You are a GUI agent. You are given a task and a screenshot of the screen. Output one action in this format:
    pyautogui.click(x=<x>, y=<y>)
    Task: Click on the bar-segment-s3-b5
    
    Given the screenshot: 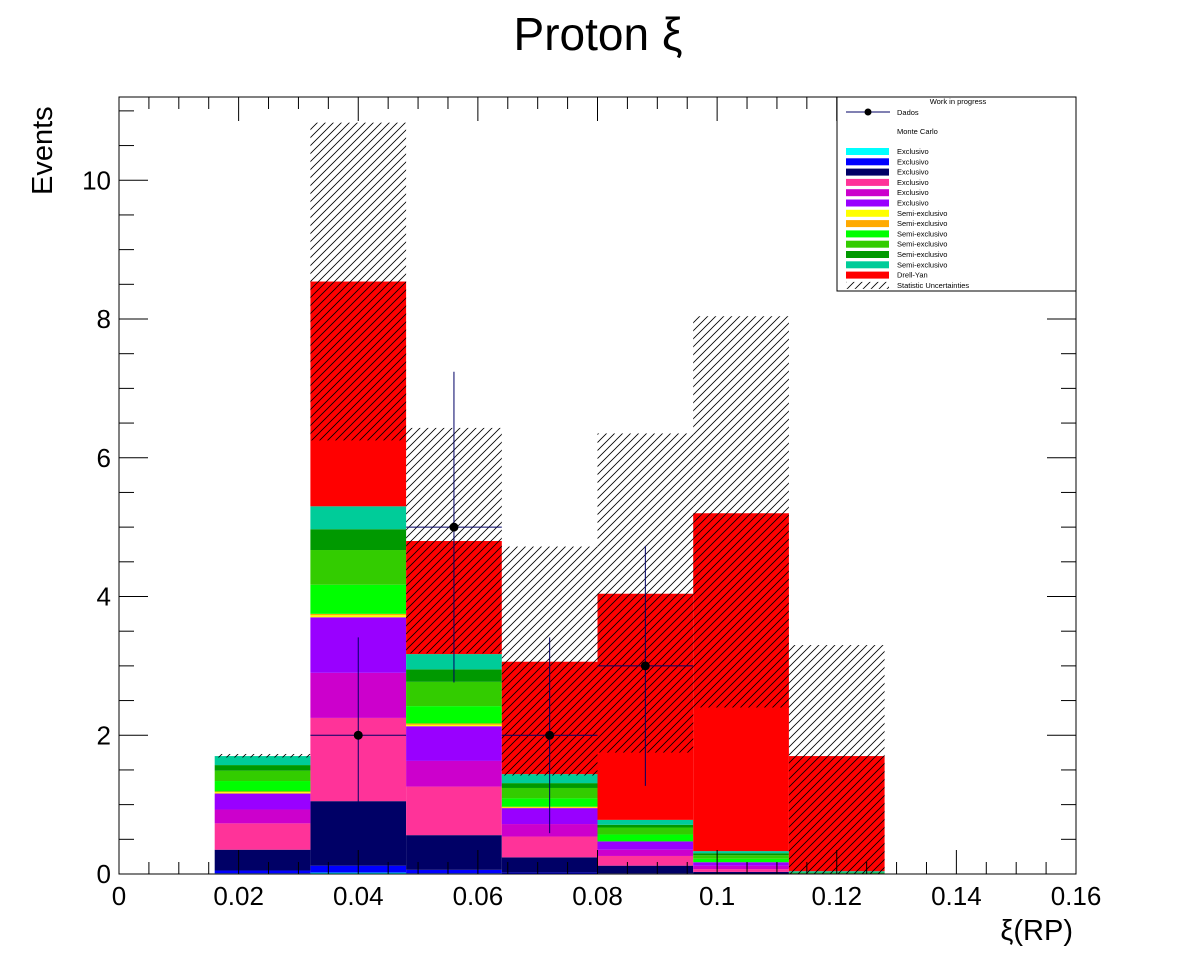 What is the action you would take?
    pyautogui.click(x=741, y=870)
    